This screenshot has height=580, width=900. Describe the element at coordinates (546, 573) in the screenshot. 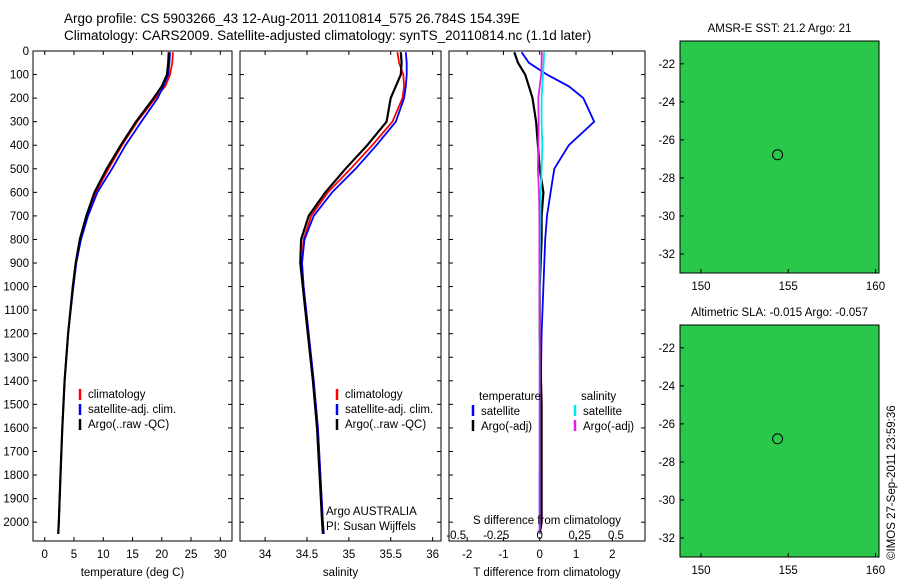

I see `x-axis-label: T difference from climatology` at that location.